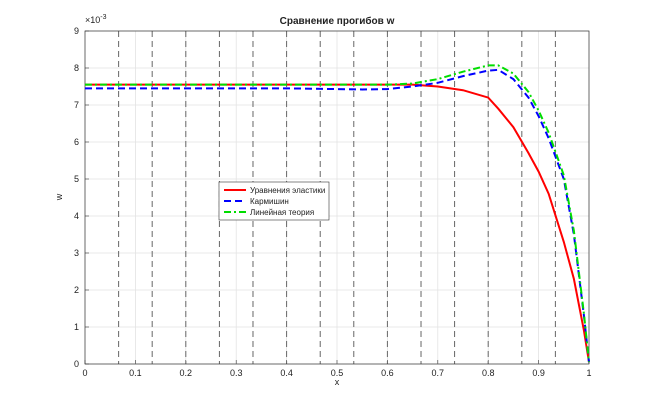 The height and width of the screenshot is (413, 650). What do you see at coordinates (282, 212) in the screenshot?
I see `legend-label: Линейная теория` at bounding box center [282, 212].